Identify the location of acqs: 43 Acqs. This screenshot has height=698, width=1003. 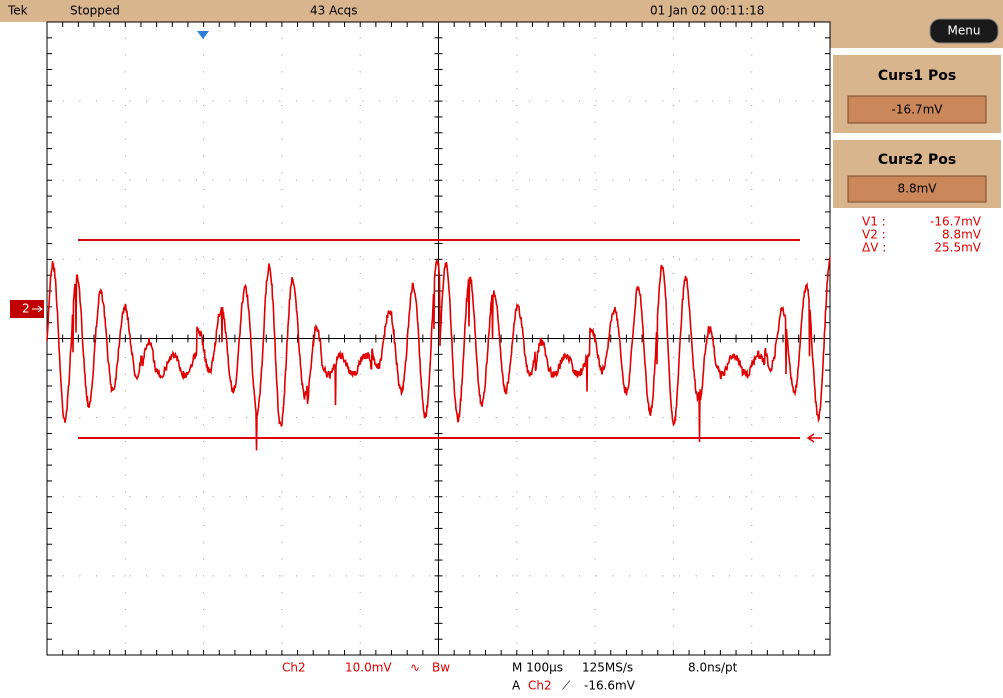
(334, 11).